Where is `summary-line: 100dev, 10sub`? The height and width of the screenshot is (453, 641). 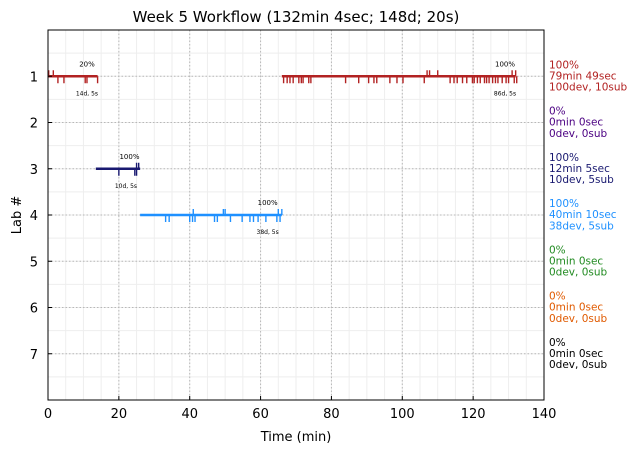 summary-line: 100dev, 10sub is located at coordinates (588, 88).